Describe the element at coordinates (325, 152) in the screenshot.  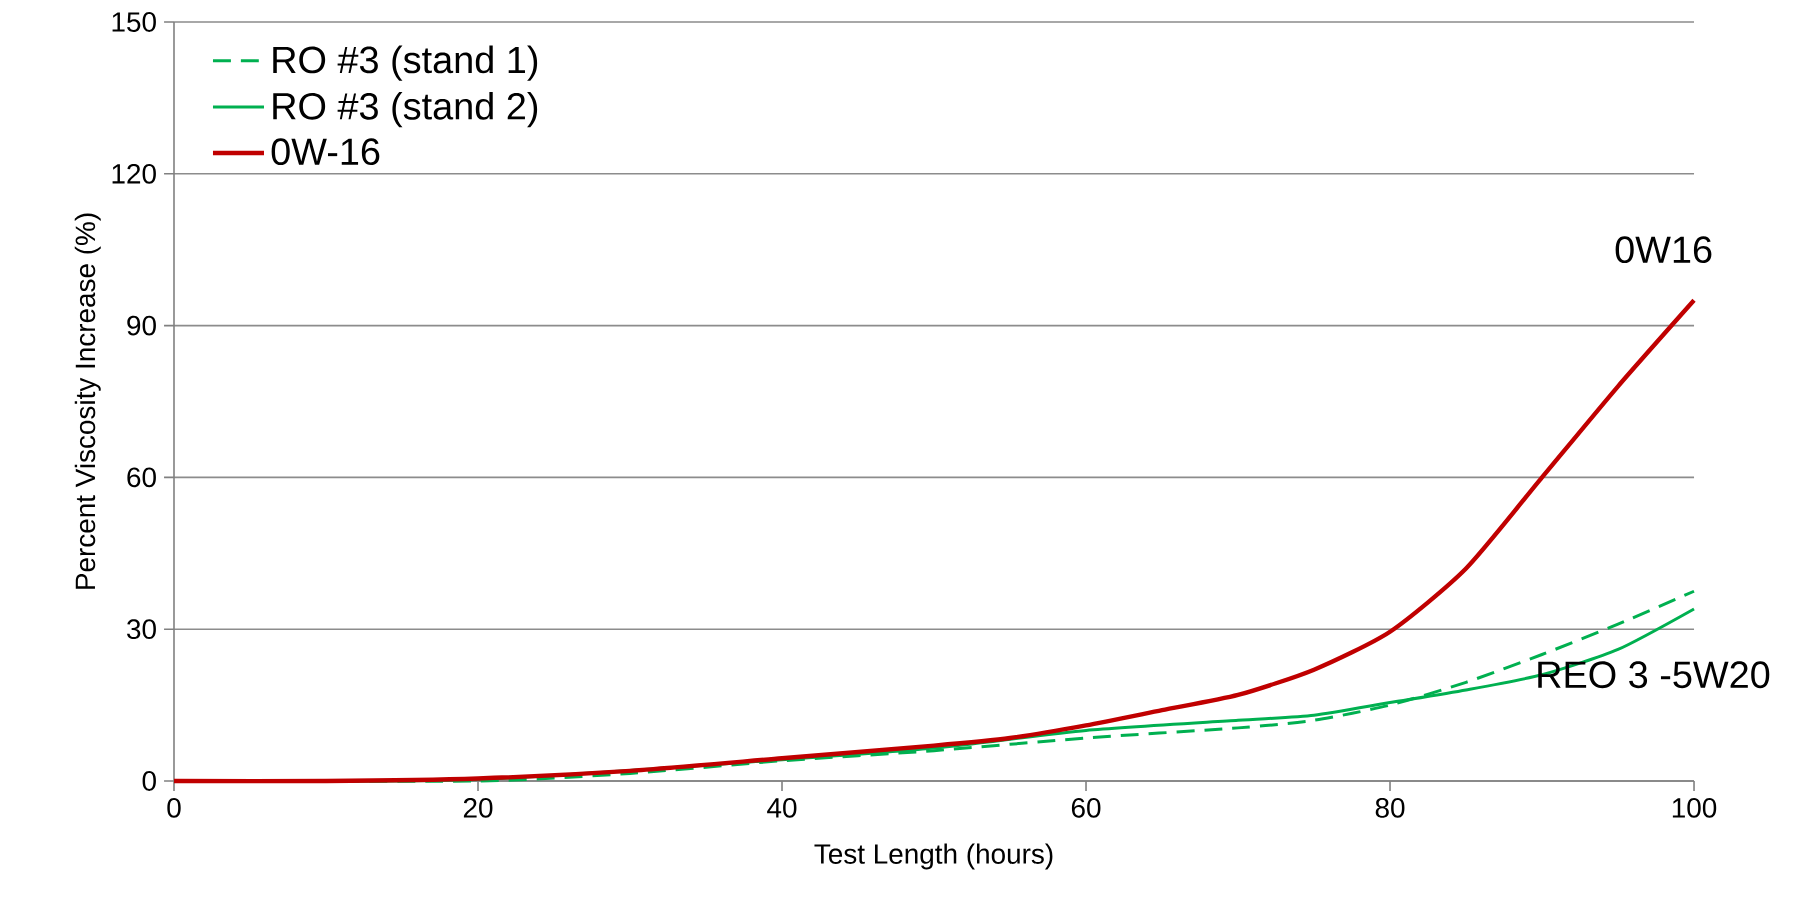
I see `legend-label: 0W-16` at that location.